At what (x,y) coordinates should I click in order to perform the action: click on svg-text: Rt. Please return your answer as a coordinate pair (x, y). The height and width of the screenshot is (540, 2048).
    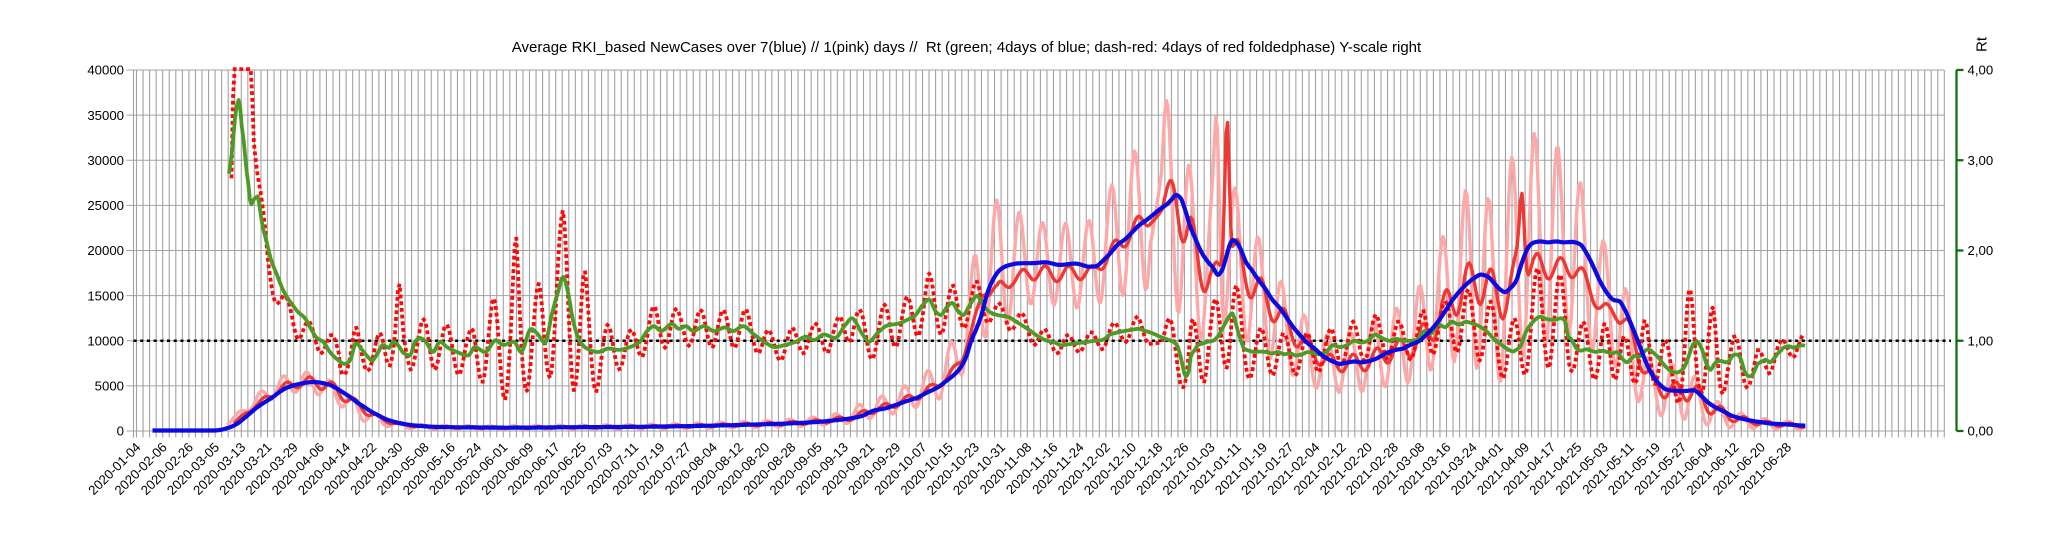
    Looking at the image, I should click on (1982, 44).